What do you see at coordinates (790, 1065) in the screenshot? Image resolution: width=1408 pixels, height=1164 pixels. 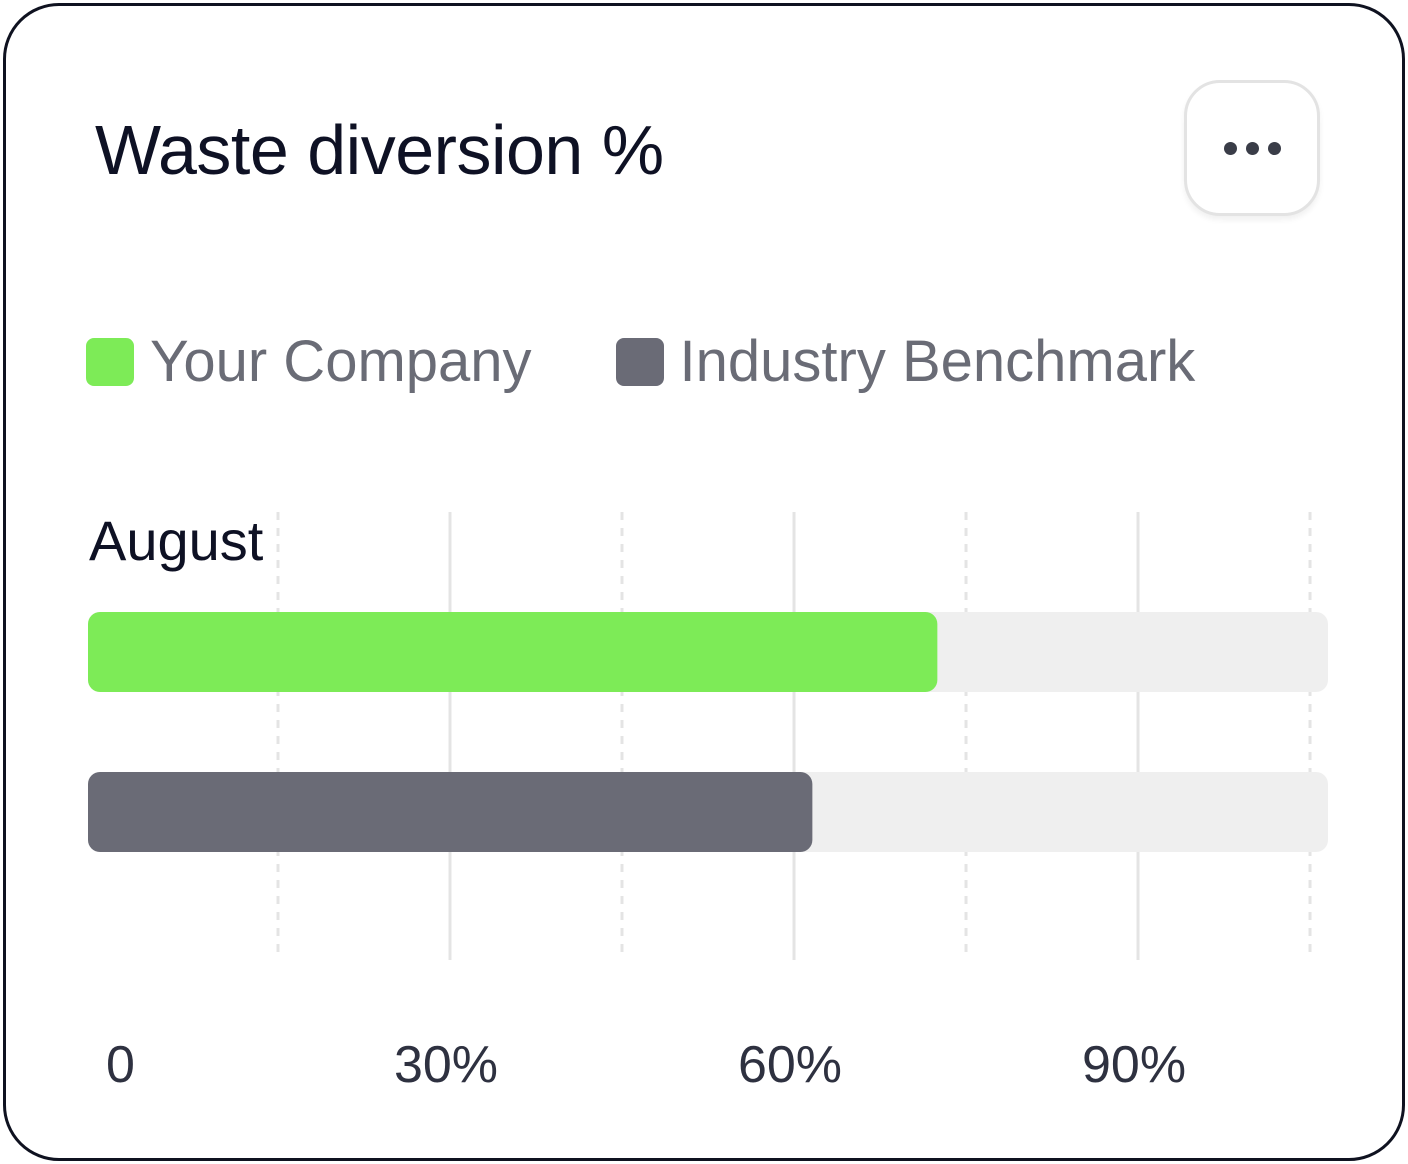 I see `x-tick-label: 60%` at bounding box center [790, 1065].